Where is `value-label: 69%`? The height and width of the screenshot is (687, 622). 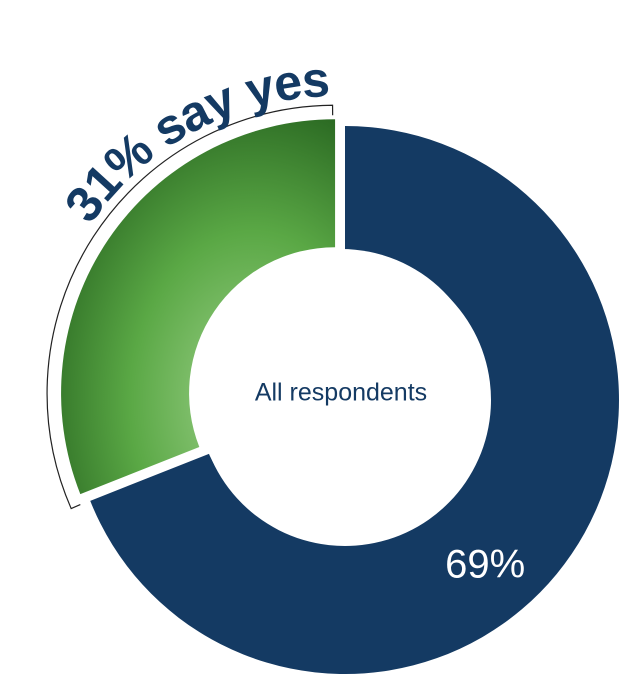 value-label: 69% is located at coordinates (485, 565).